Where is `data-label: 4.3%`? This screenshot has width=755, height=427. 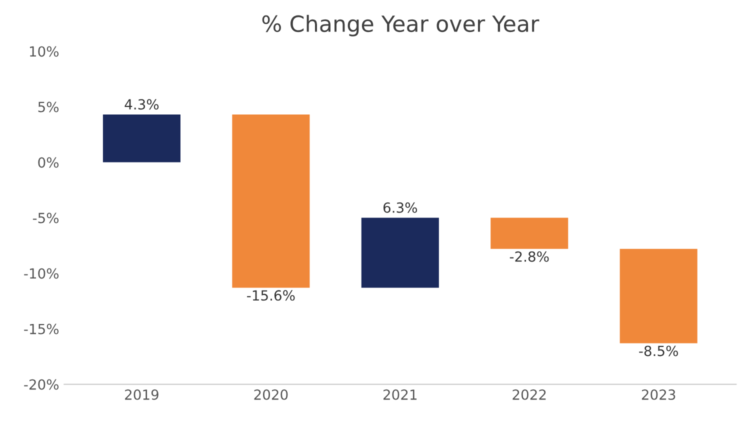 data-label: 4.3% is located at coordinates (141, 104).